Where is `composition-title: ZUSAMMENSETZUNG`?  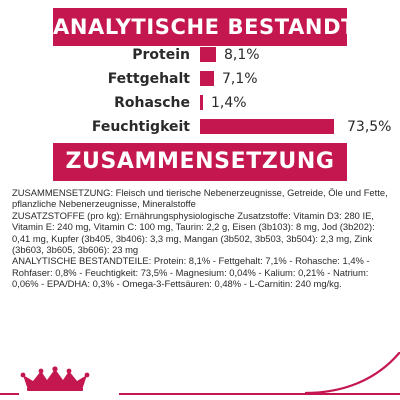
composition-title: ZUSAMMENSETZUNG is located at coordinates (200, 161).